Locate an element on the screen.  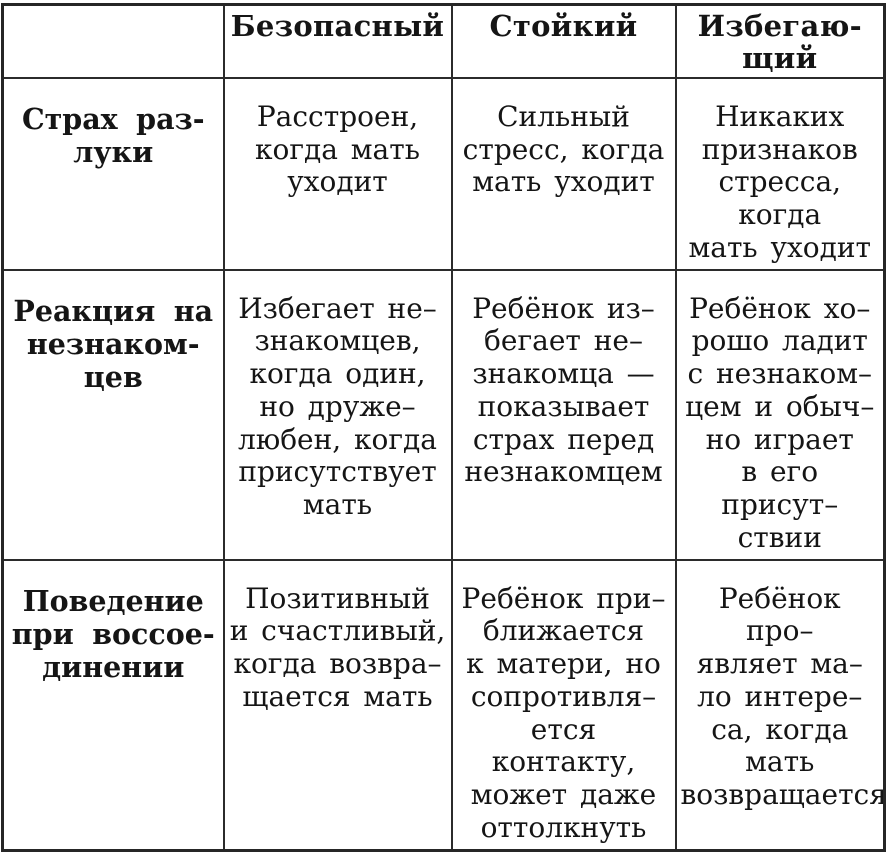
corner-cell is located at coordinates (113, 41).